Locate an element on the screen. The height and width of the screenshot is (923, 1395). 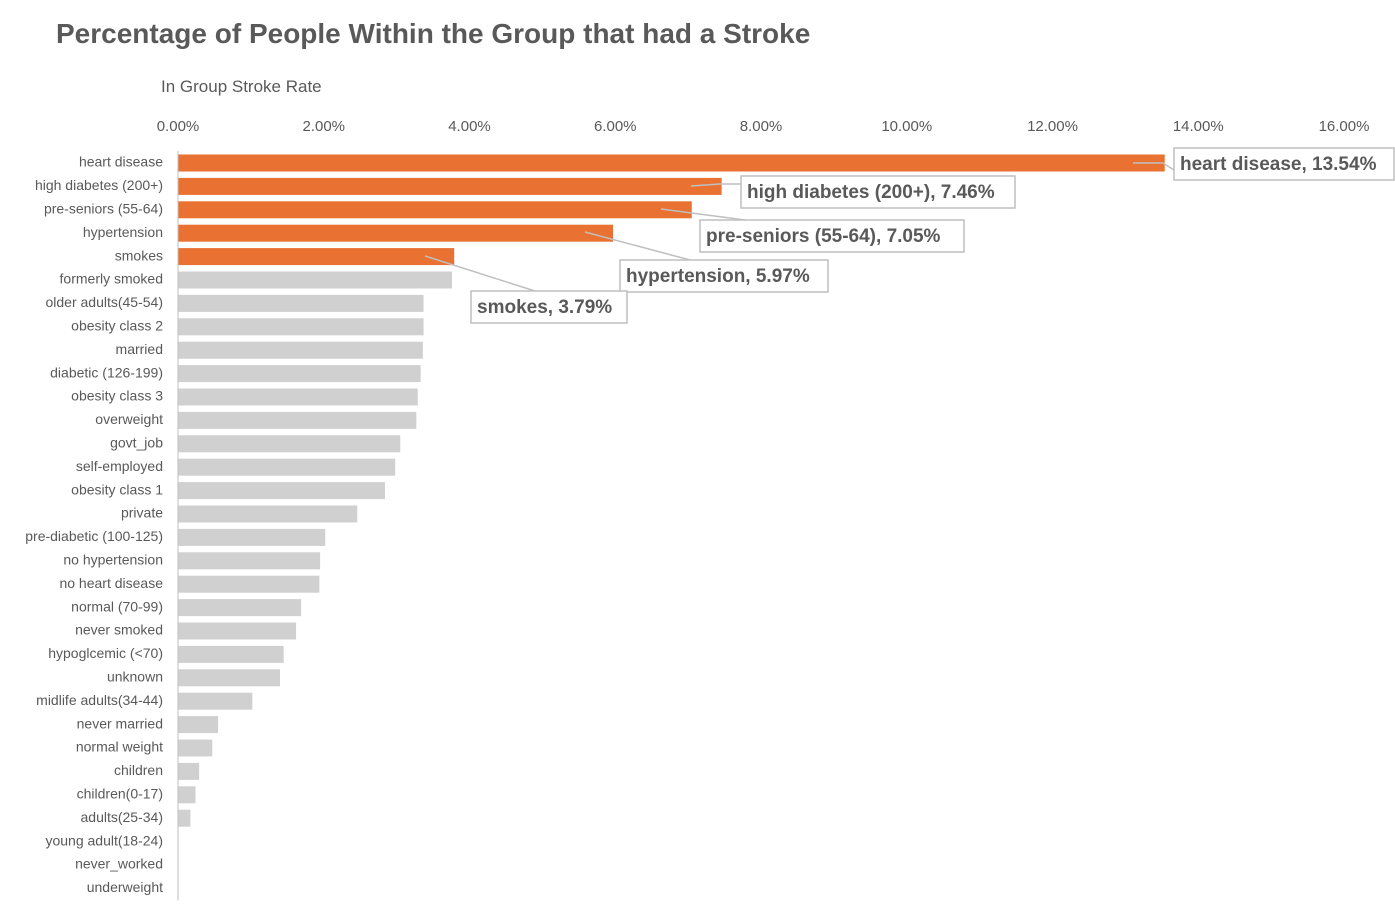
category-label: diabetic (126-199) is located at coordinates (106, 372).